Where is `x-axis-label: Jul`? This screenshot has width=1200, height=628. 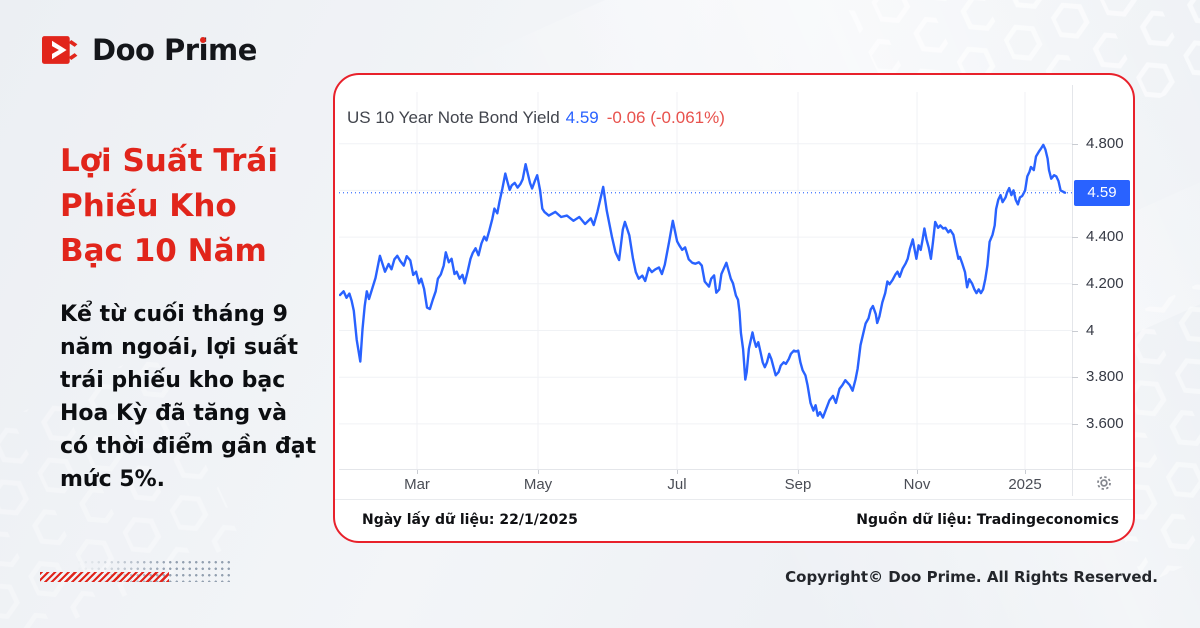 x-axis-label: Jul is located at coordinates (677, 484).